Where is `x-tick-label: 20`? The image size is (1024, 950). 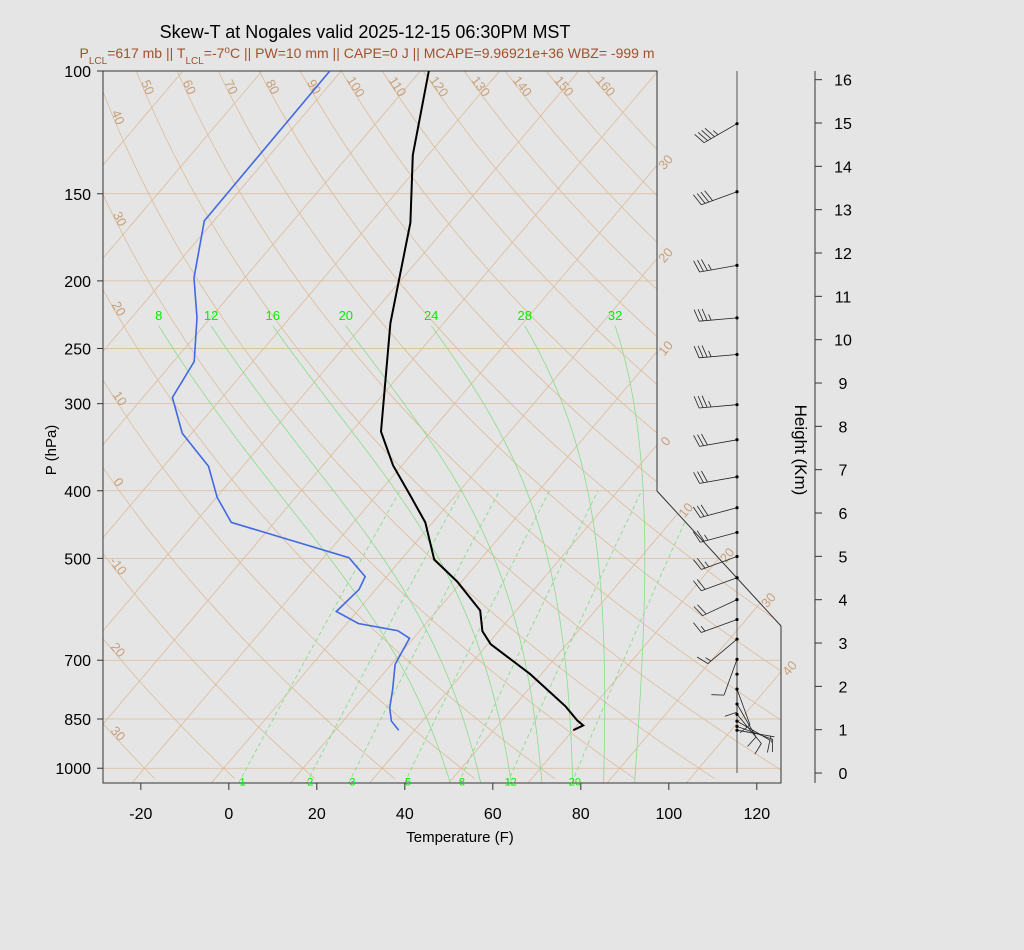 x-tick-label: 20 is located at coordinates (317, 814).